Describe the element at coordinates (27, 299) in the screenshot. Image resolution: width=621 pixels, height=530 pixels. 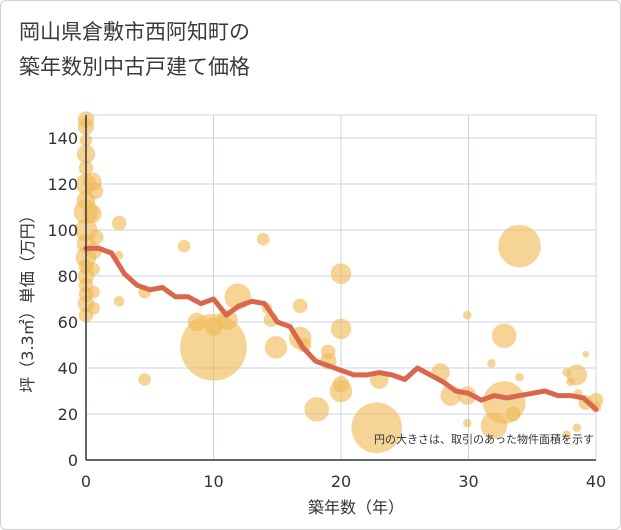
I see `y-axis-label: 坪（3.3㎡）単価（万円）` at that location.